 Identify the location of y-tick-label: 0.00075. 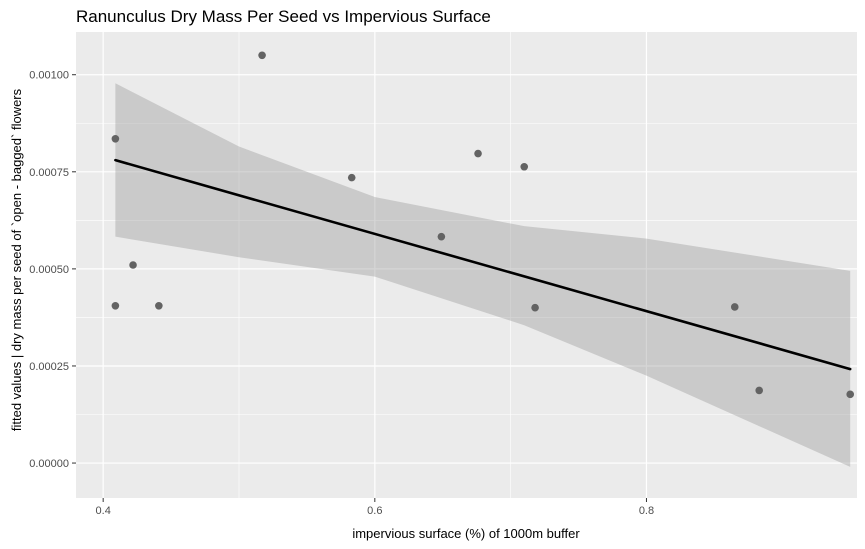
(49, 173).